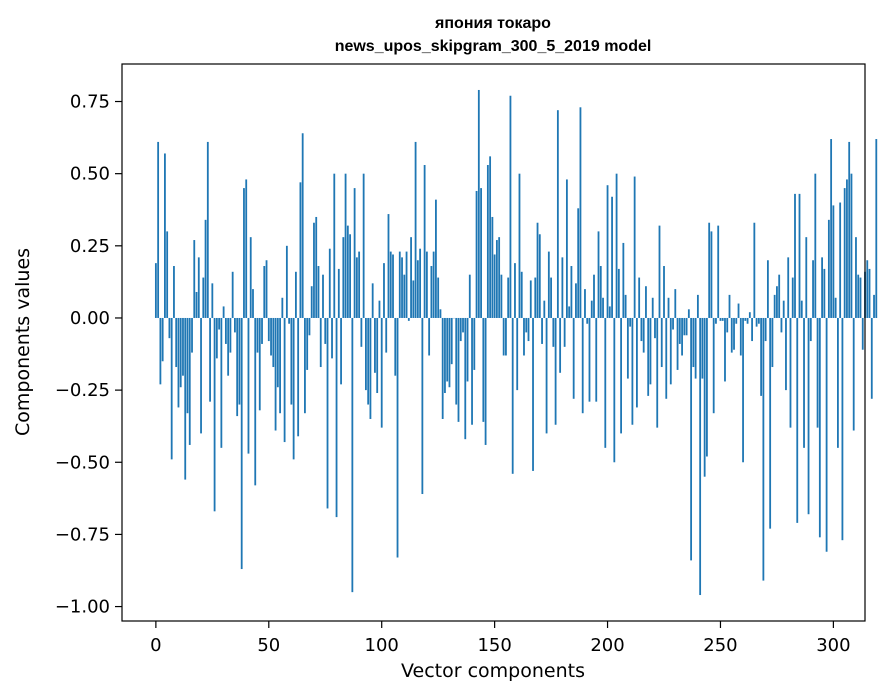  I want to click on y-tick-label: 0.75, so click(90, 102).